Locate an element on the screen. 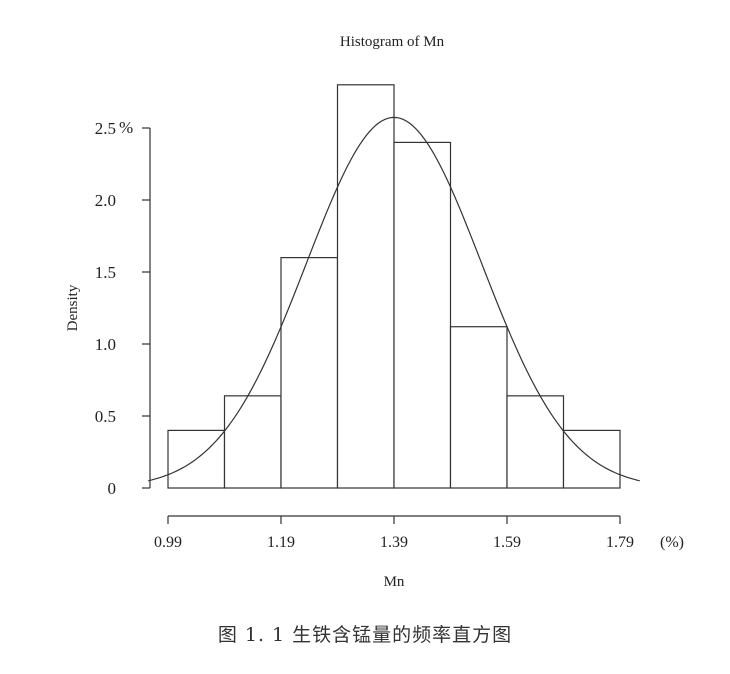 The height and width of the screenshot is (674, 730). x-tick-label: 1.19 is located at coordinates (281, 542).